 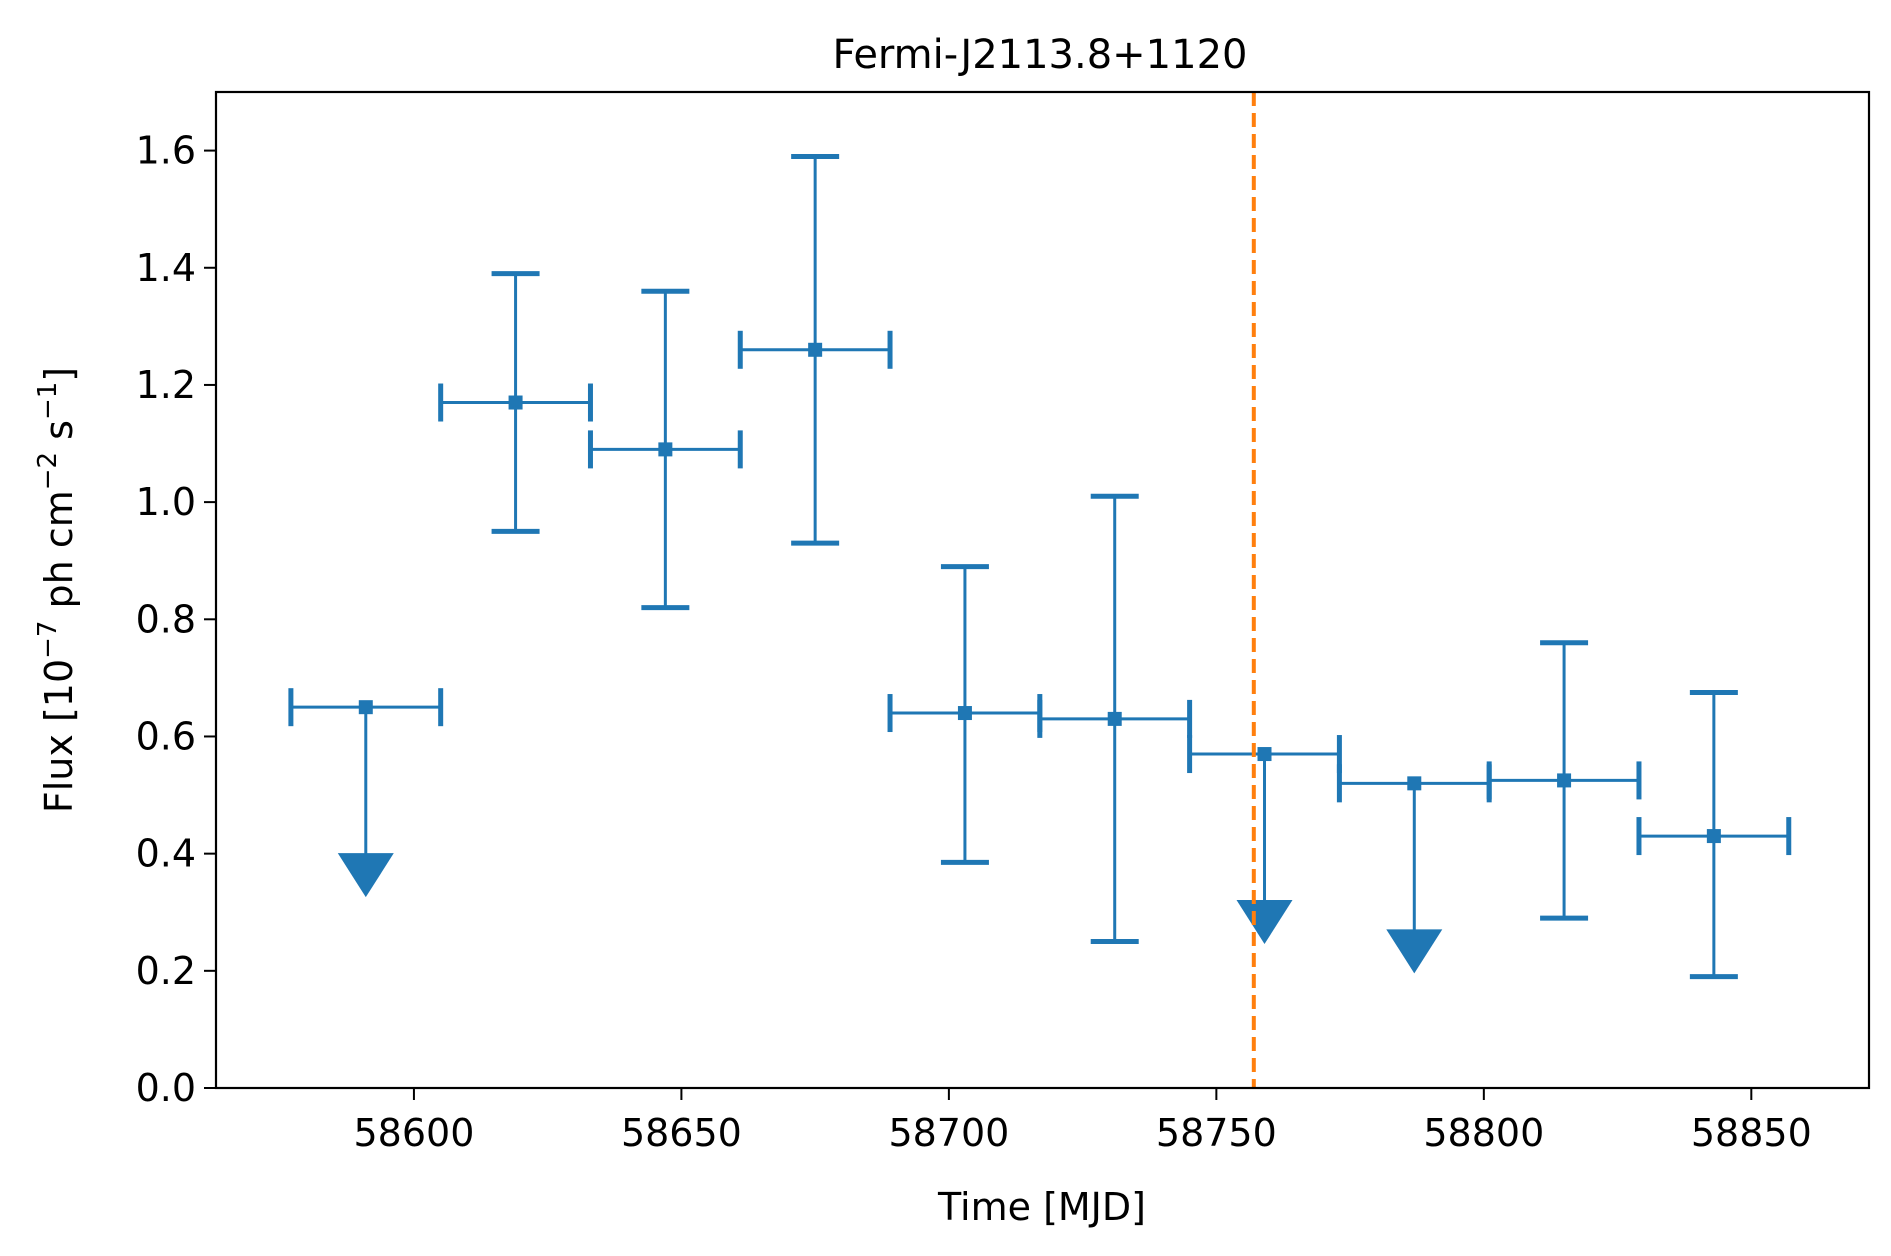 What do you see at coordinates (166, 502) in the screenshot?
I see `y-tick-label: 1.0` at bounding box center [166, 502].